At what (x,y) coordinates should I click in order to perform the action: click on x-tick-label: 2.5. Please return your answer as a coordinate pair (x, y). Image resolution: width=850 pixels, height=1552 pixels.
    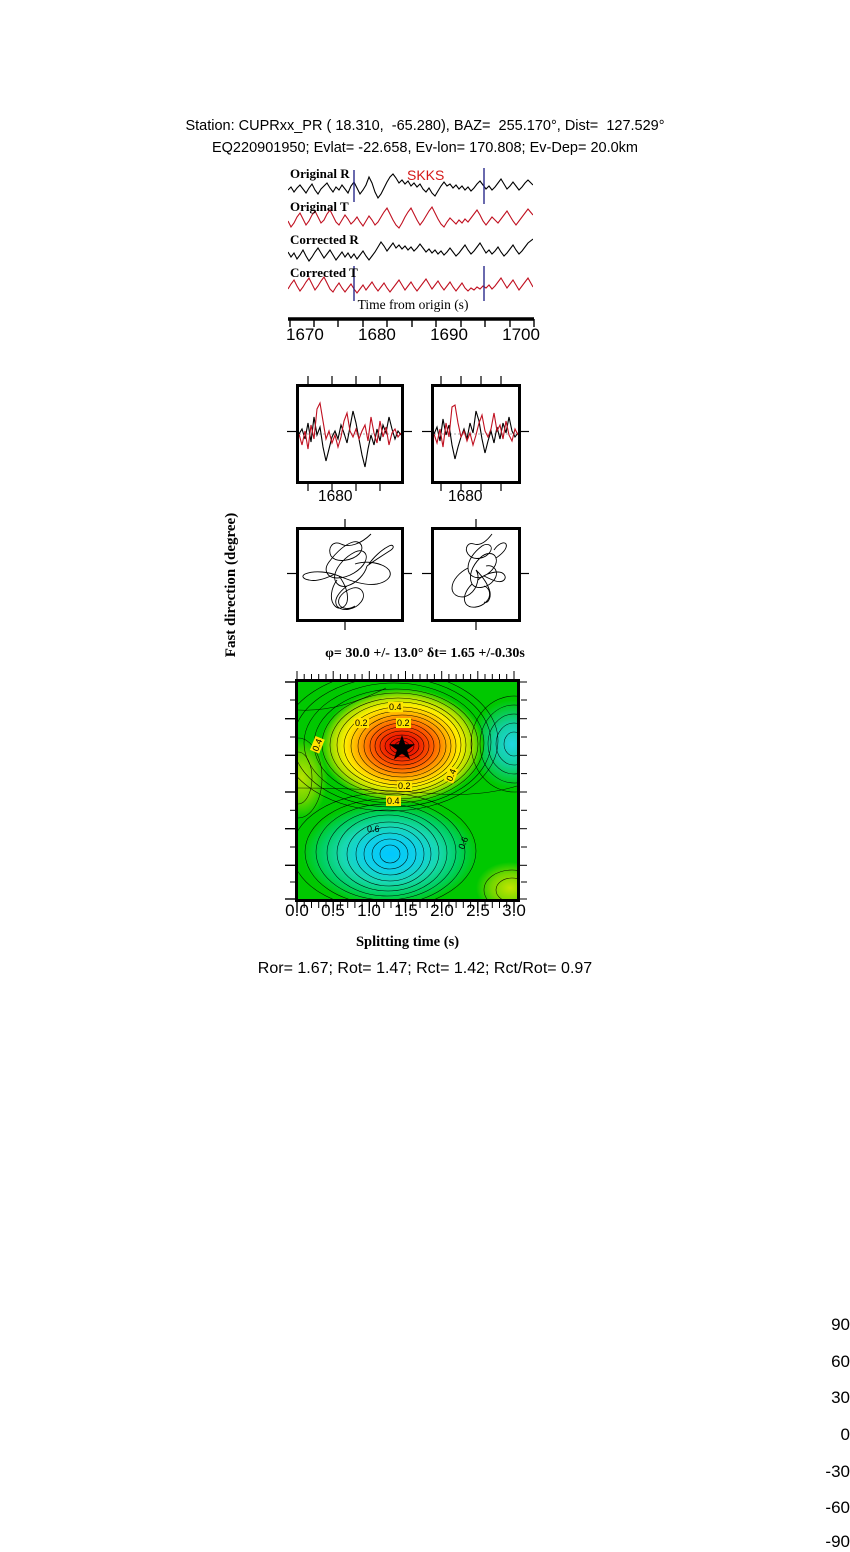
    Looking at the image, I should click on (478, 910).